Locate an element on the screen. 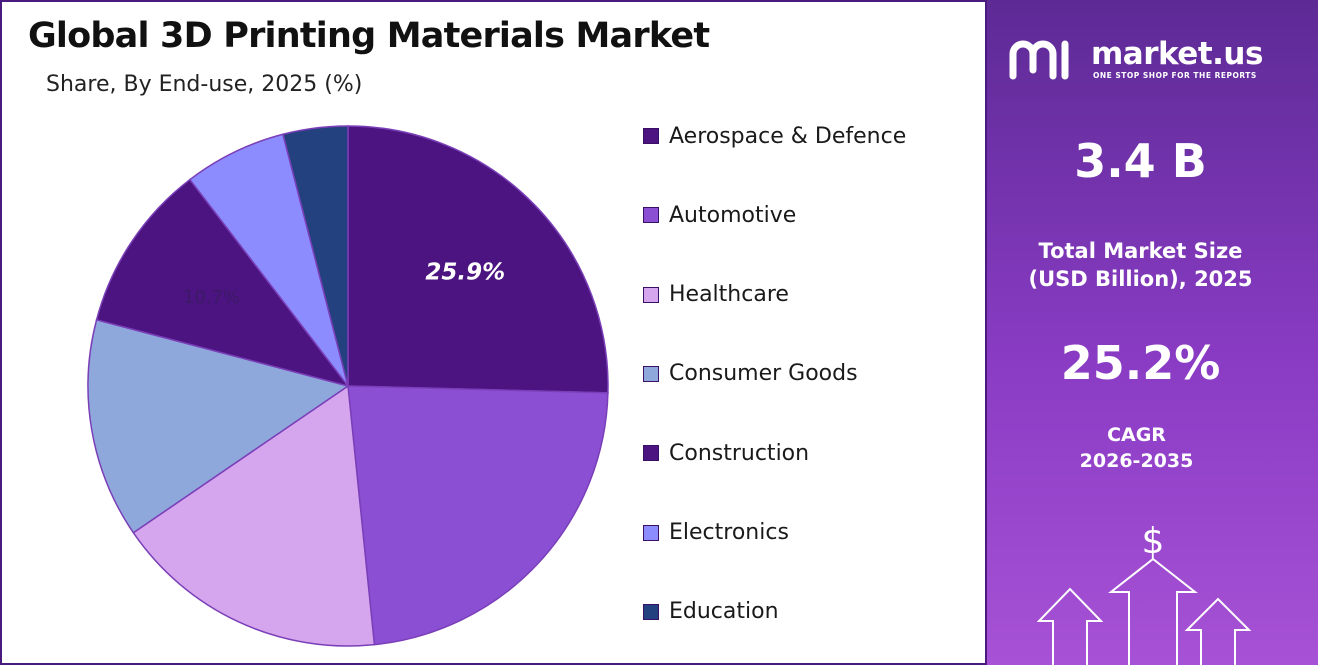  data-label: 25.9% is located at coordinates (465, 273).